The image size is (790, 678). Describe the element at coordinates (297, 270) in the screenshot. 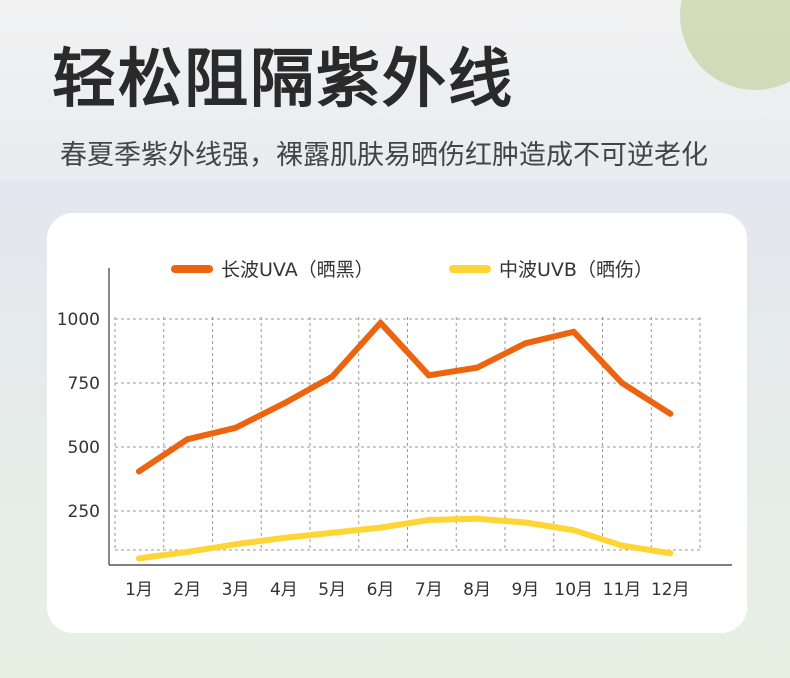

I see `legend-label-uva: 长波UVA（晒黑）` at that location.